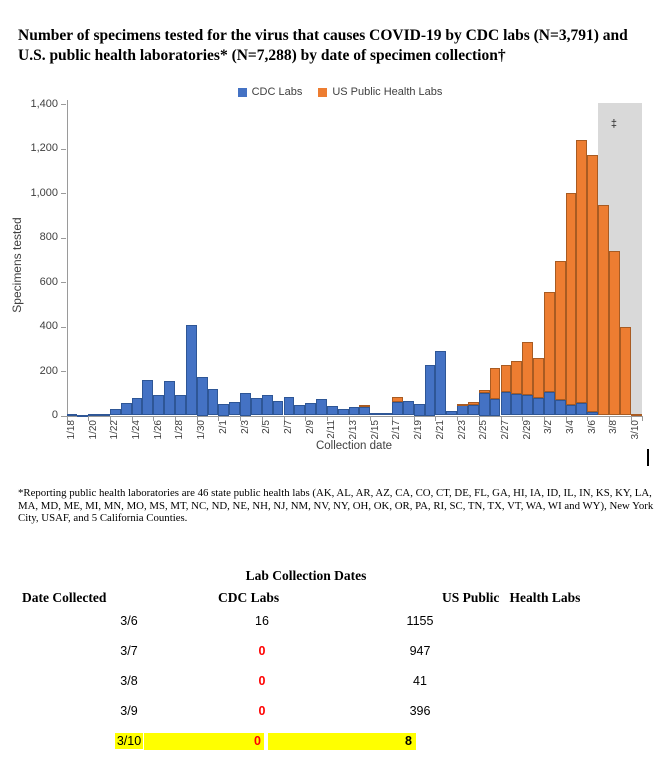 The image size is (662, 777). What do you see at coordinates (528, 405) in the screenshot?
I see `bar-cdc-2/29` at bounding box center [528, 405].